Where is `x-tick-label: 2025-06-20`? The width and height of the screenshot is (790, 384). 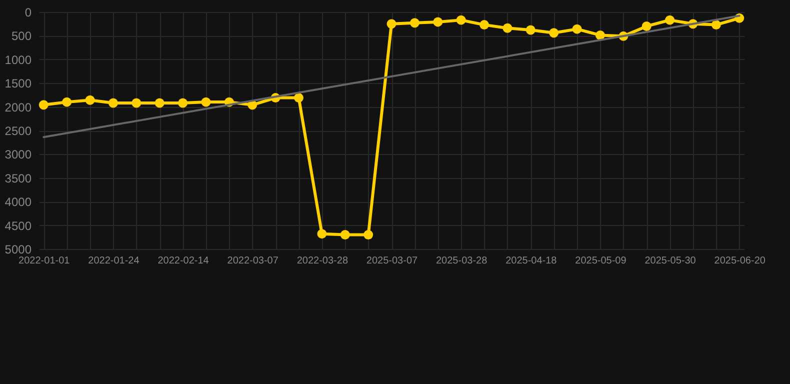 x-tick-label: 2025-06-20 is located at coordinates (740, 261).